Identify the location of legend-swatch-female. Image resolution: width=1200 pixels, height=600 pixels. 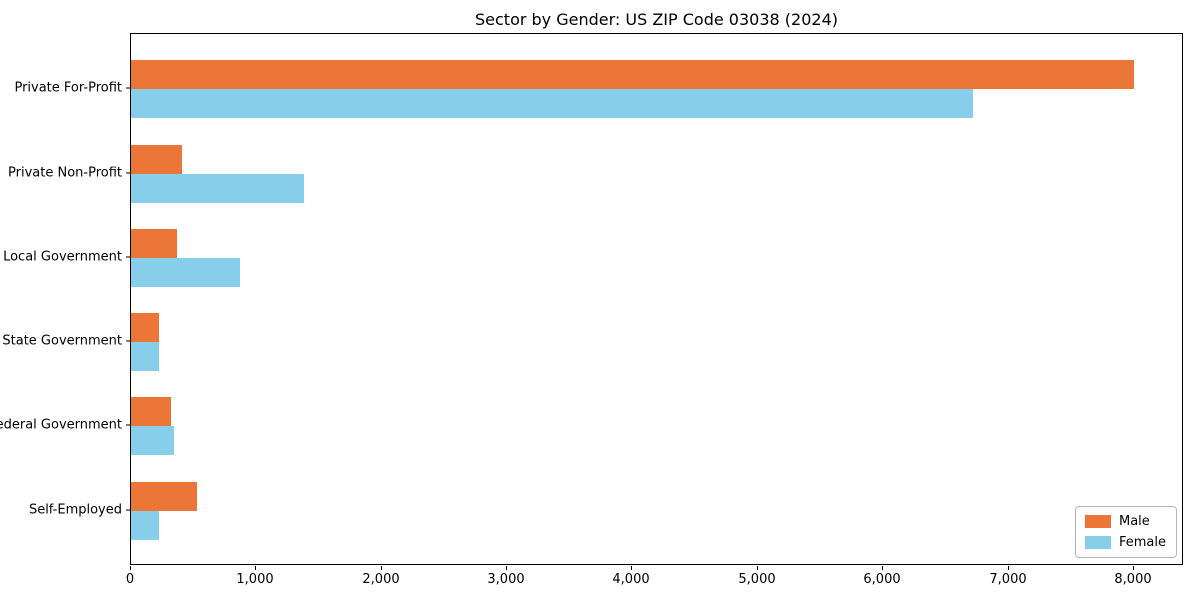
(1097, 542).